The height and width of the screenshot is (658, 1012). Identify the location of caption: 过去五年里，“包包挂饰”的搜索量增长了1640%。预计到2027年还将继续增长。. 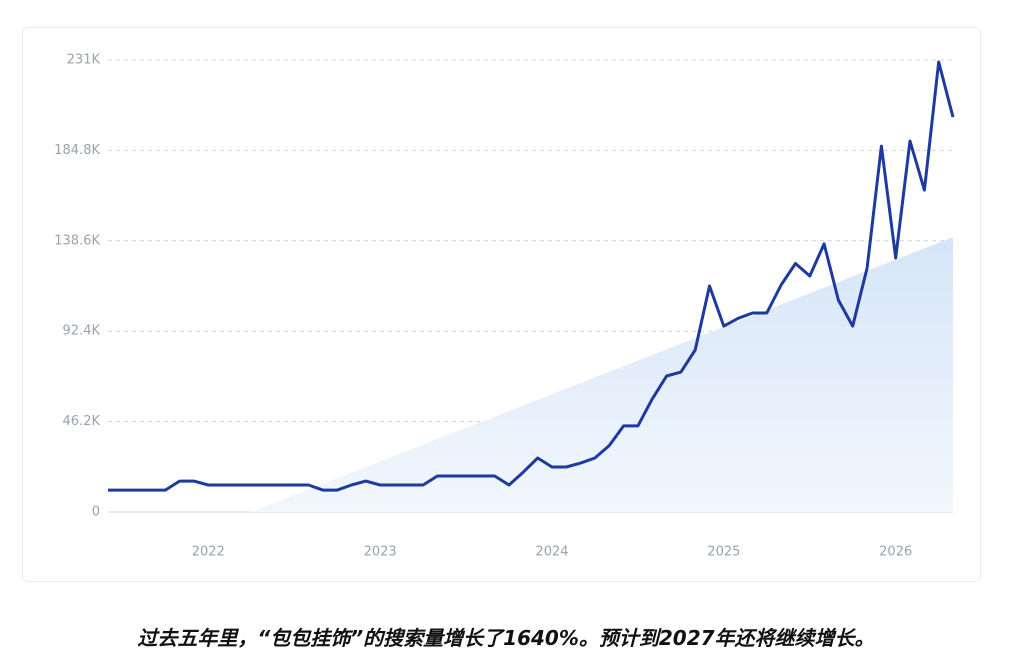
(506, 638).